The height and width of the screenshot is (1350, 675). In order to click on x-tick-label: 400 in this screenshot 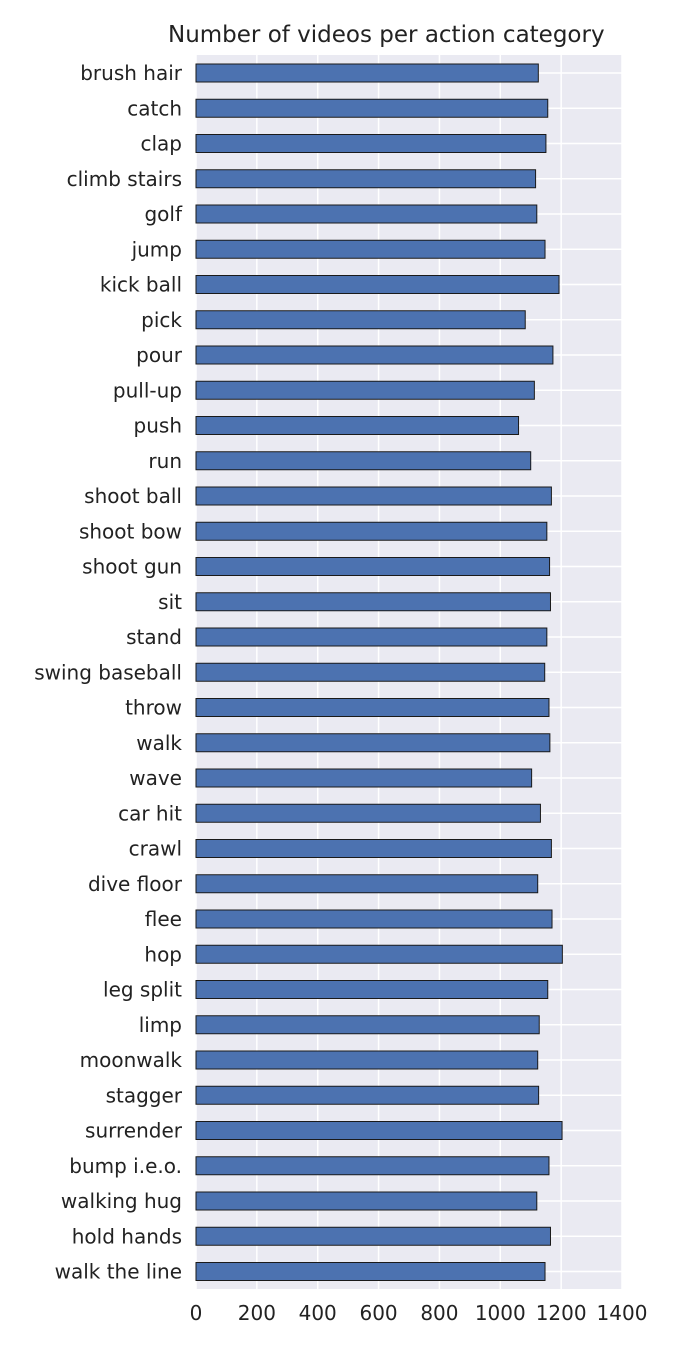, I will do `click(318, 1313)`.